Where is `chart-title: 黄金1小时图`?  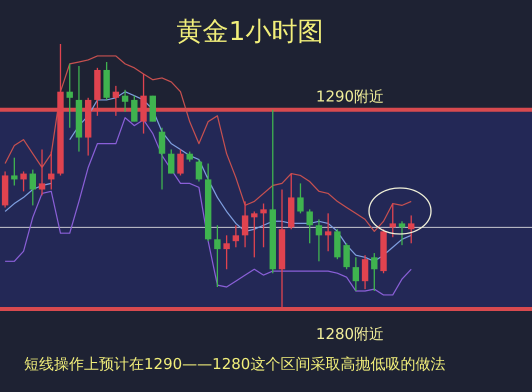 chart-title: 黄金1小时图 is located at coordinates (250, 32).